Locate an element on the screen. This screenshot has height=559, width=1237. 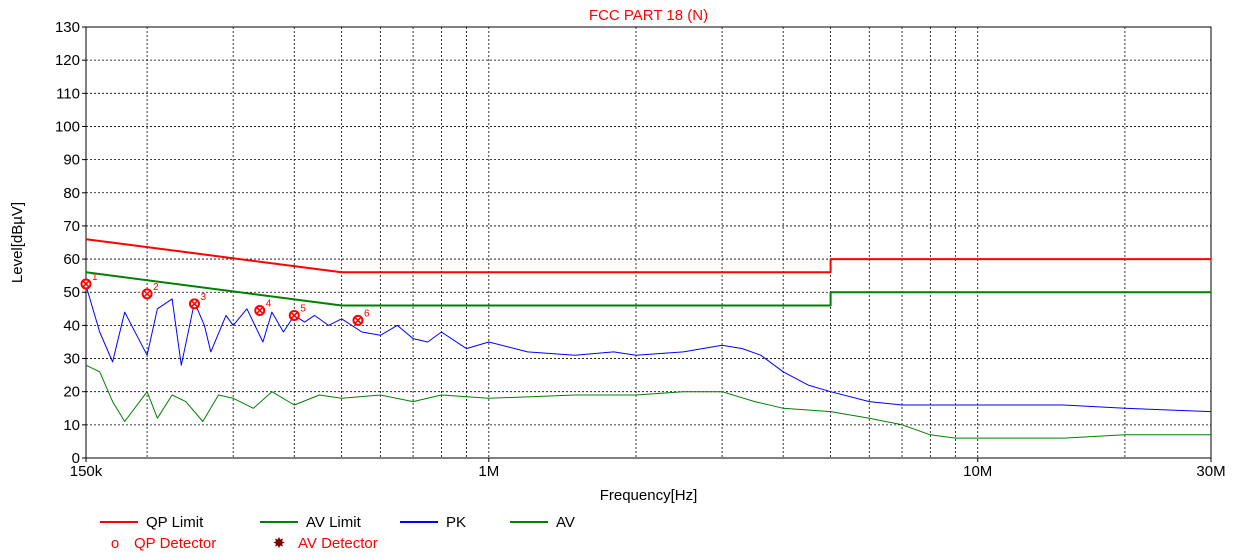
legend-label-pk: PK is located at coordinates (456, 522).